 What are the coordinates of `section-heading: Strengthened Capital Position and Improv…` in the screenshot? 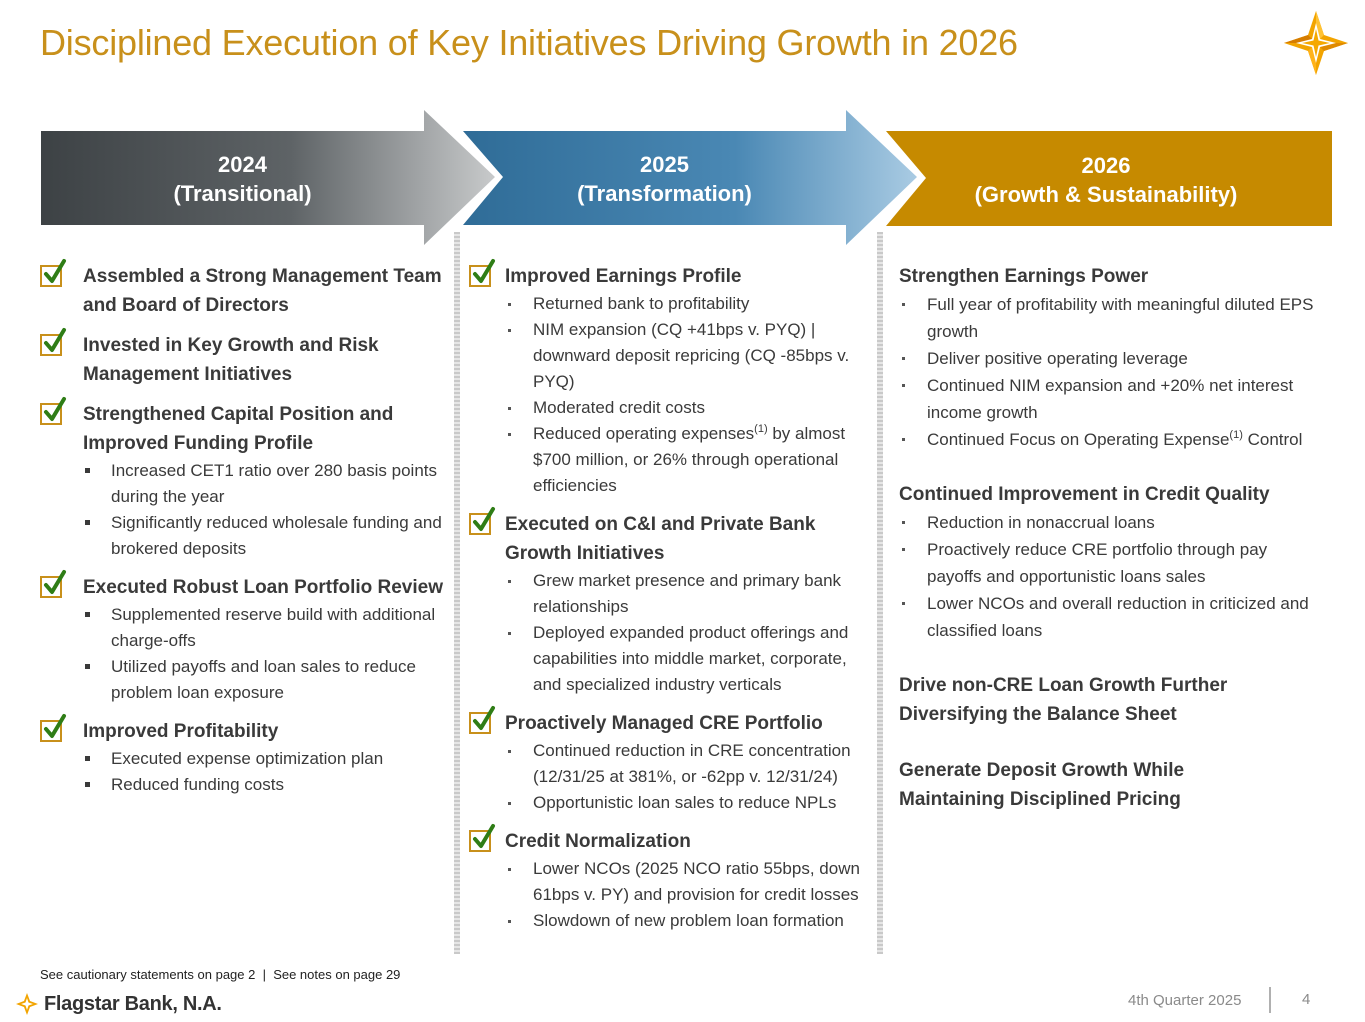 It's located at (238, 429).